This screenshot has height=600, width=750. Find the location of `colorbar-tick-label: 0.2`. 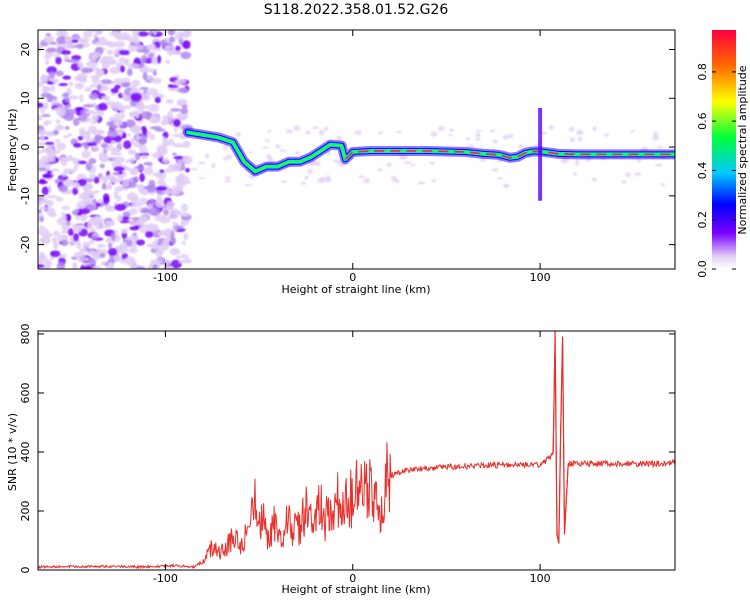

colorbar-tick-label: 0.2 is located at coordinates (702, 220).